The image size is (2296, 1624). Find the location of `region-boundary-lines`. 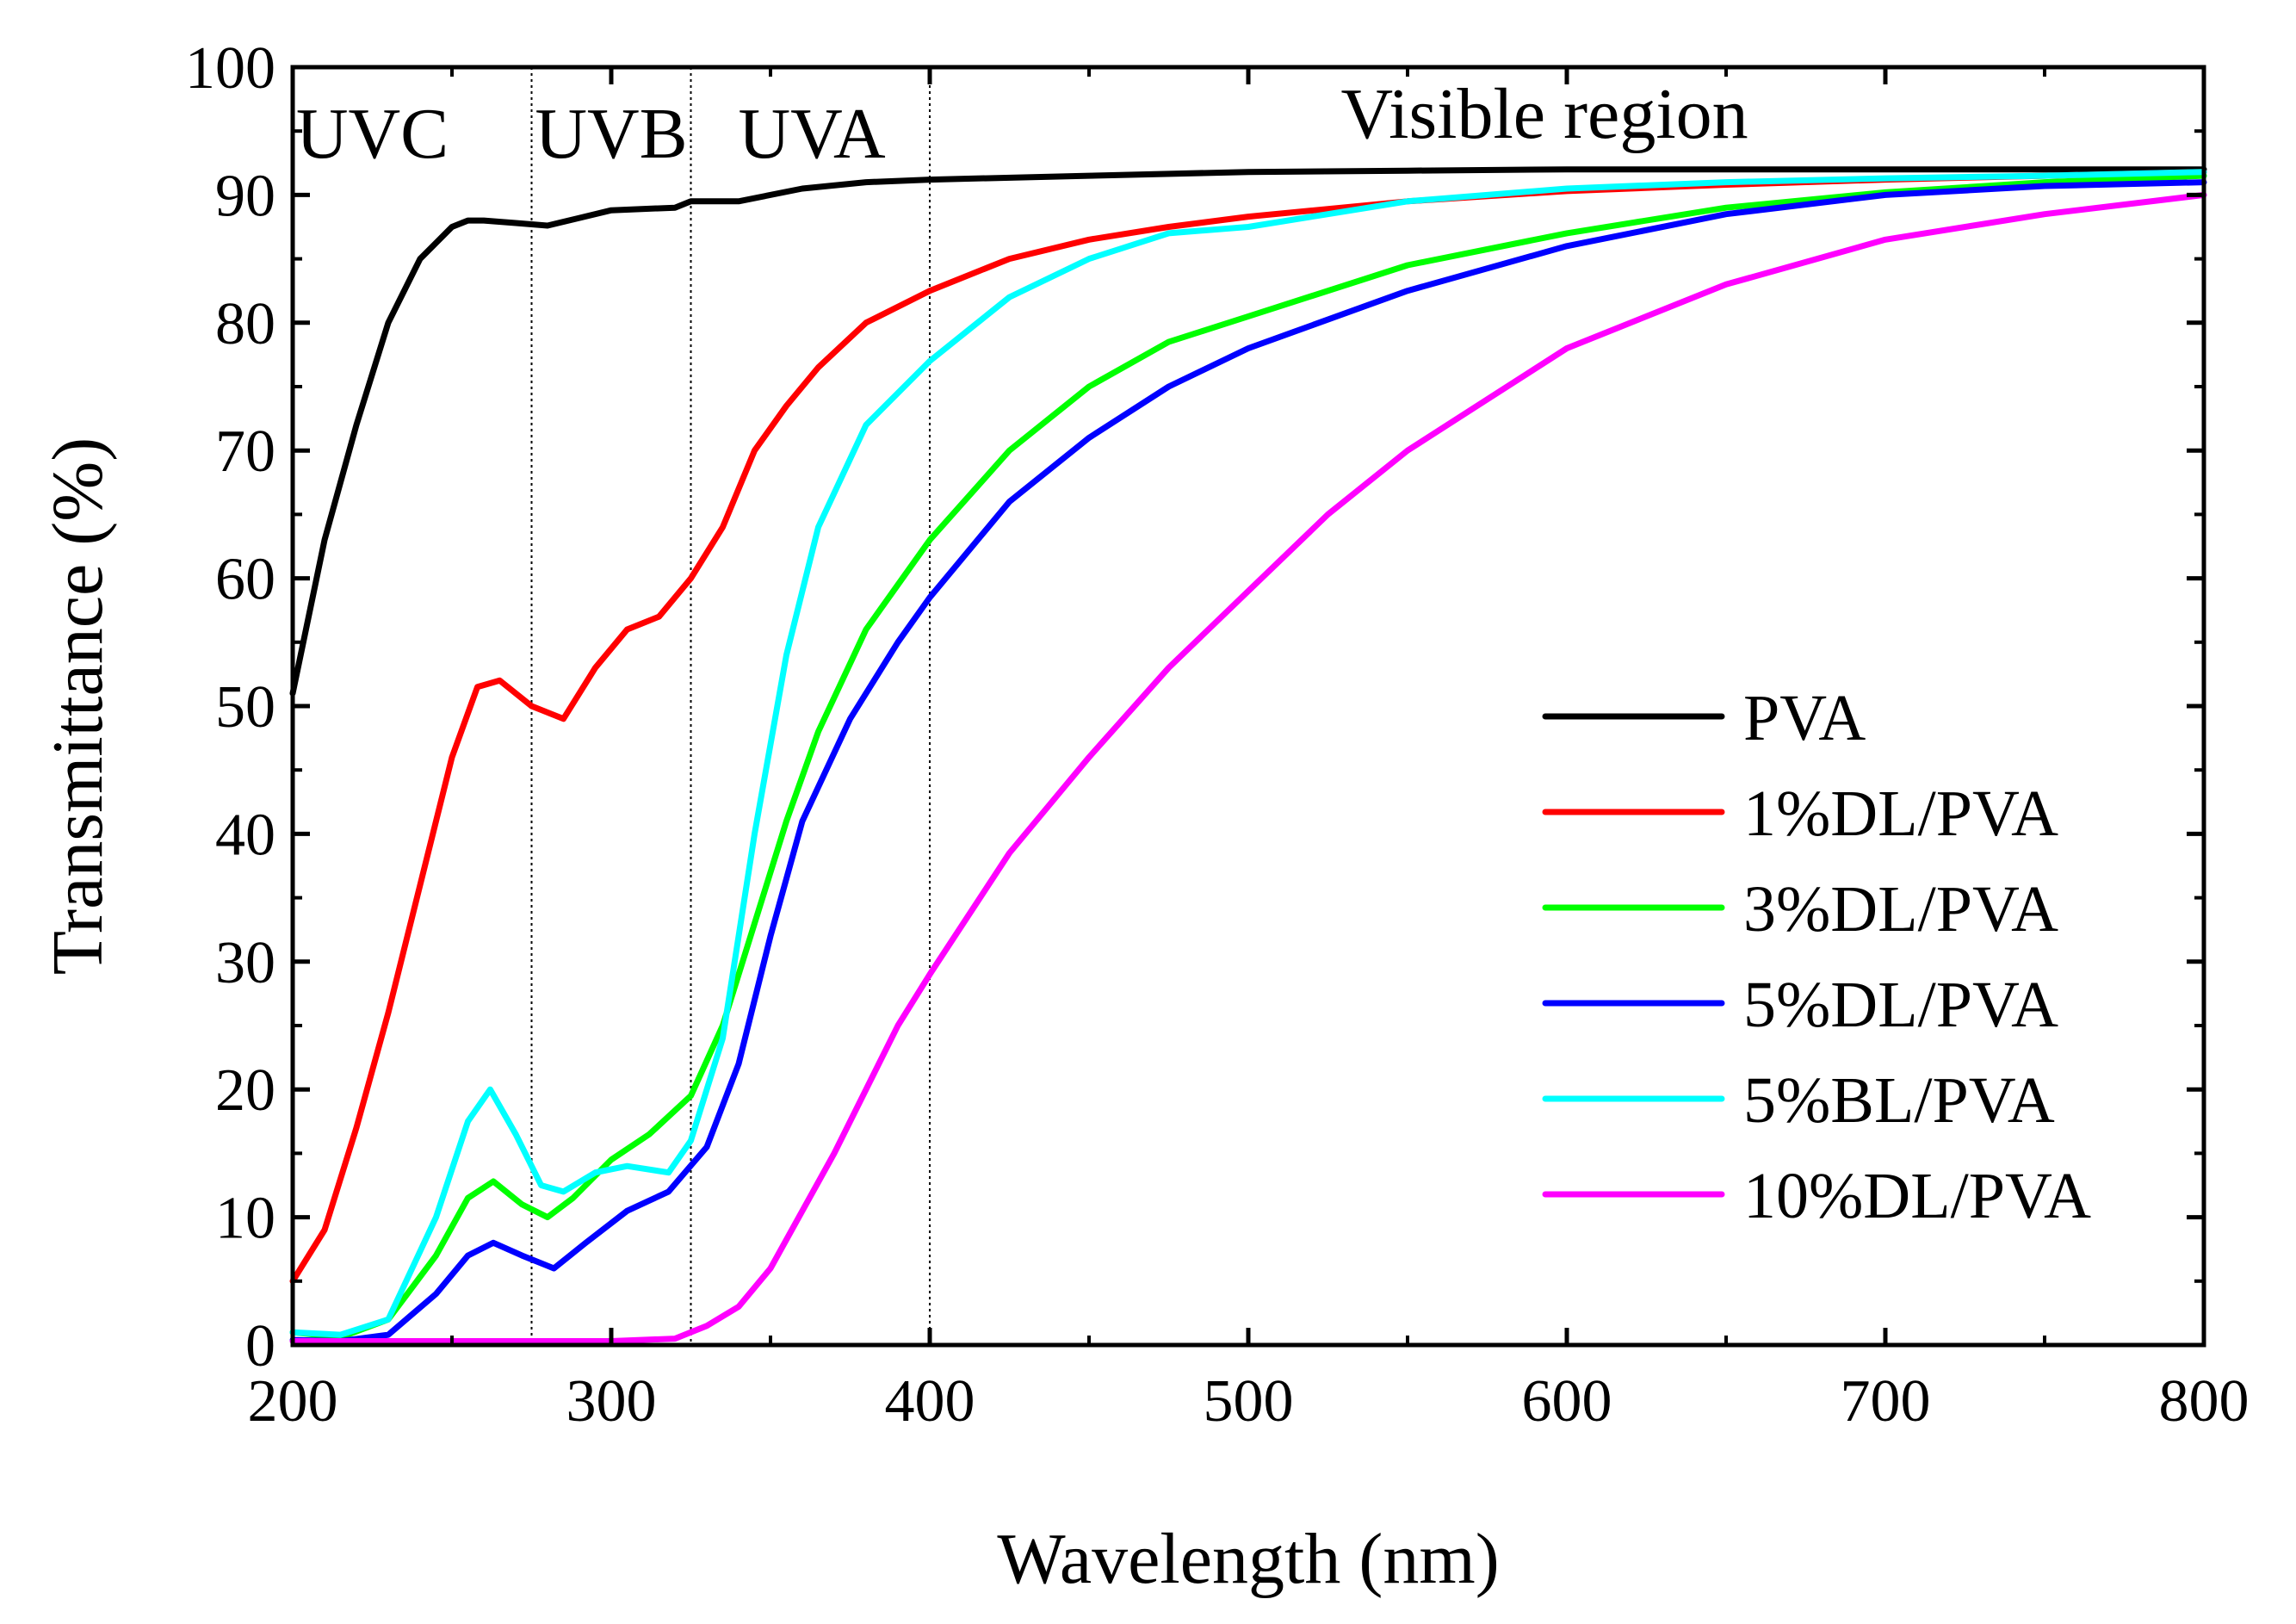

region-boundary-lines is located at coordinates (730, 706).